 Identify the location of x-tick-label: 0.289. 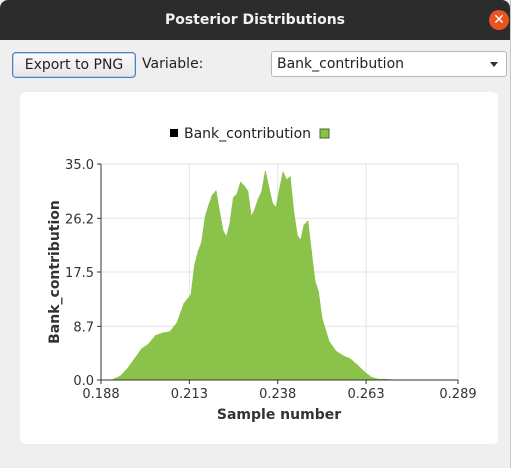
(457, 394).